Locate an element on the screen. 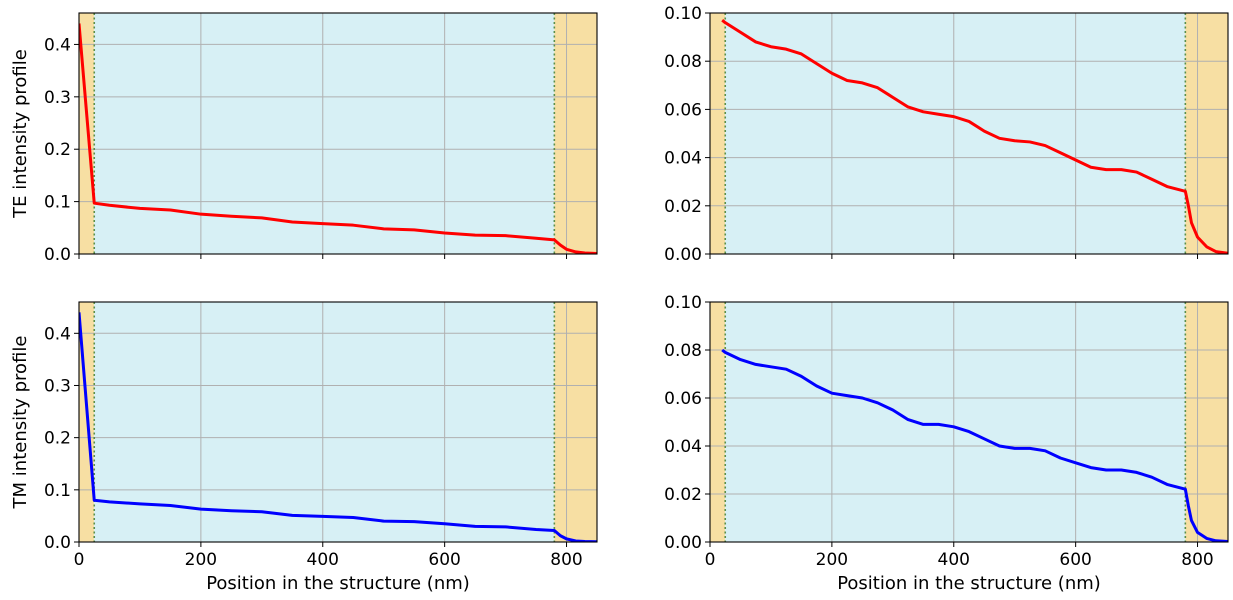 The image size is (1233, 600). y-axis-label: TM intensity profile is located at coordinates (20, 423).